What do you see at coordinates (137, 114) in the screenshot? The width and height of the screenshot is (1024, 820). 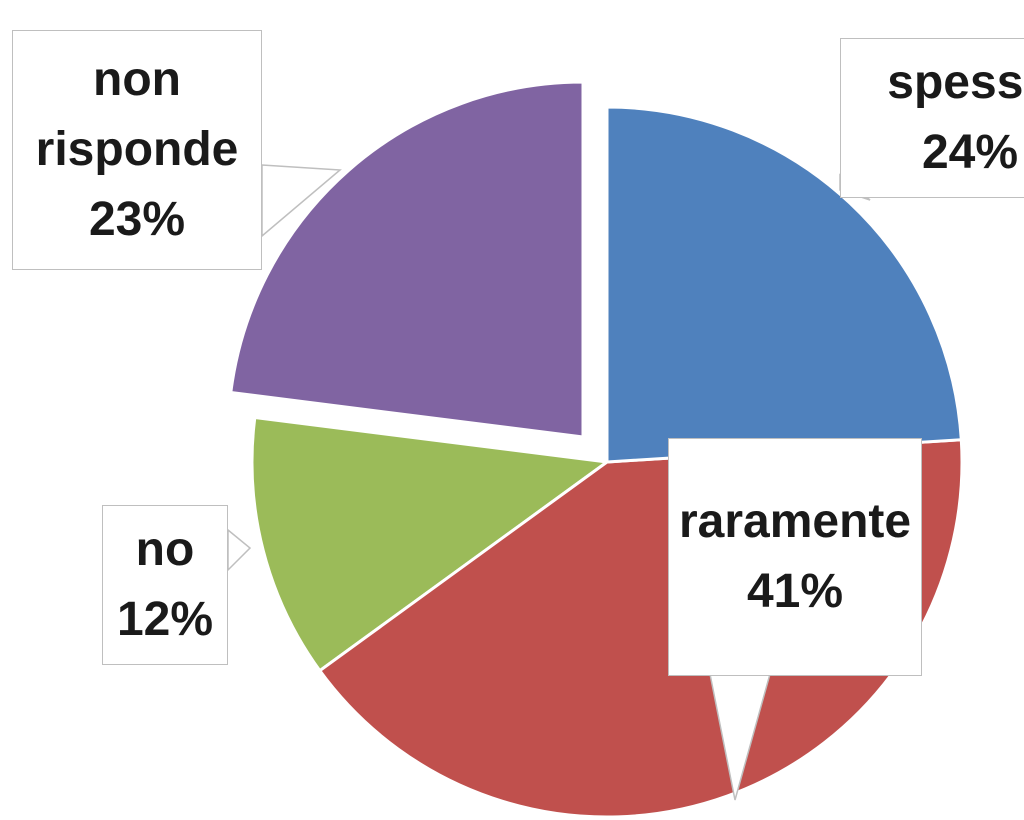 I see `label-name: non risponde` at bounding box center [137, 114].